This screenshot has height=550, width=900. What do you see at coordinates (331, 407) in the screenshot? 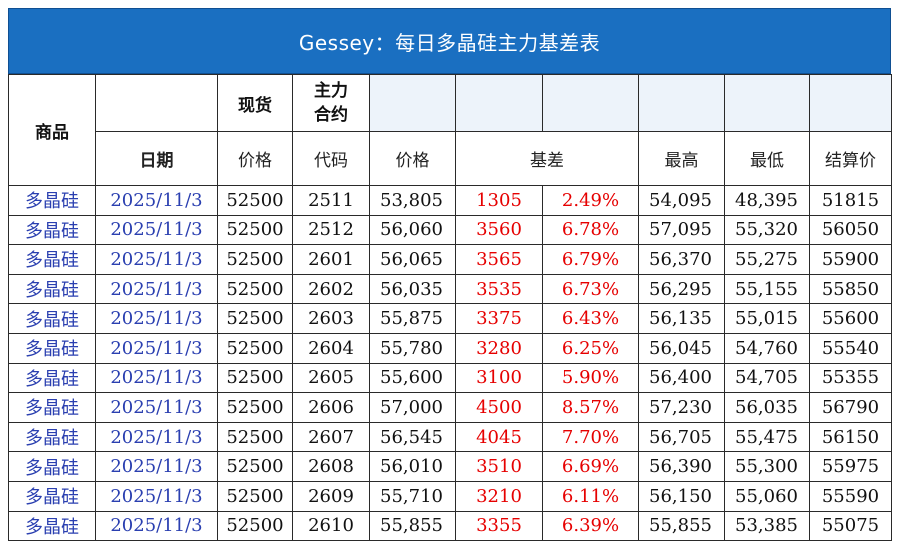
I see `cell-contract-code: 2606` at bounding box center [331, 407].